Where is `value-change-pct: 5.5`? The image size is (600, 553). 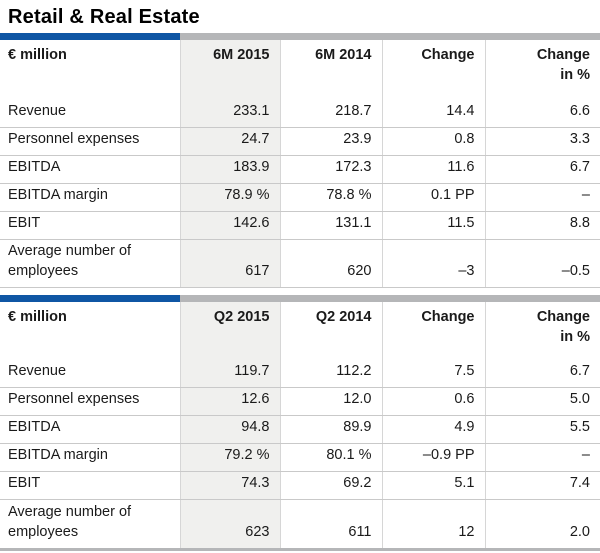 value-change-pct: 5.5 is located at coordinates (542, 429).